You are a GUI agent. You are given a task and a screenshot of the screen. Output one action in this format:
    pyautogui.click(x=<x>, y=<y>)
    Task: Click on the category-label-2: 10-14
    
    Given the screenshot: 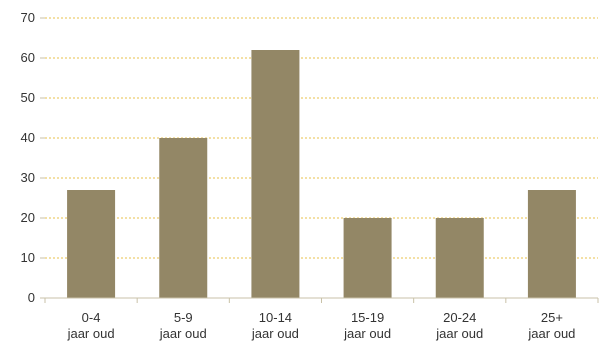 What is the action you would take?
    pyautogui.click(x=275, y=317)
    